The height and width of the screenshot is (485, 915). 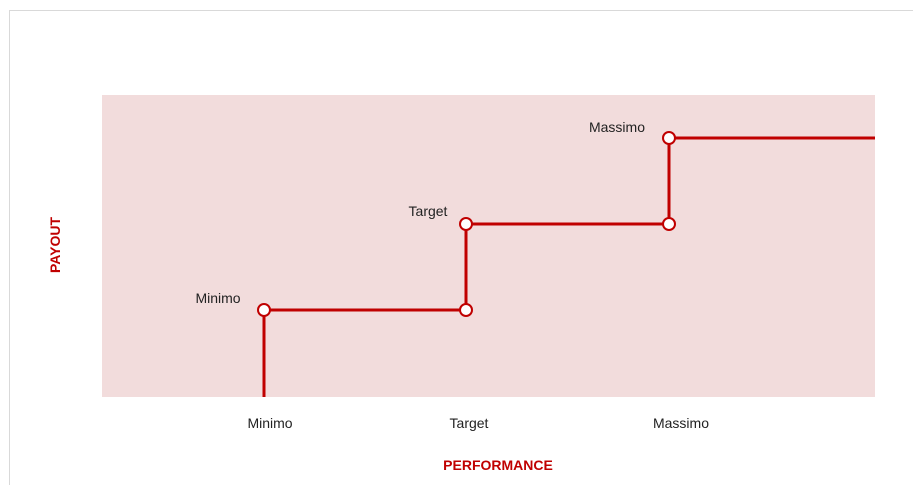 What do you see at coordinates (617, 127) in the screenshot?
I see `point-label: Massimo` at bounding box center [617, 127].